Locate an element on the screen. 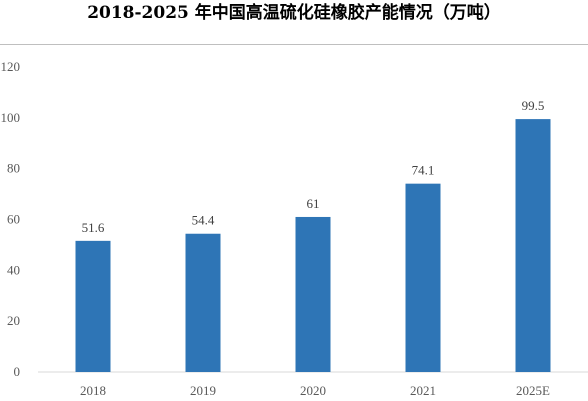 This screenshot has width=588, height=401. x-tick-label: 2019 is located at coordinates (203, 390).